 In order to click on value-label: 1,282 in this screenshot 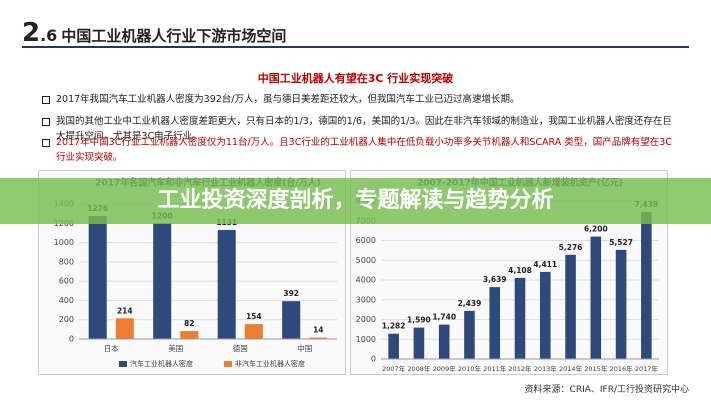, I will do `click(394, 326)`.